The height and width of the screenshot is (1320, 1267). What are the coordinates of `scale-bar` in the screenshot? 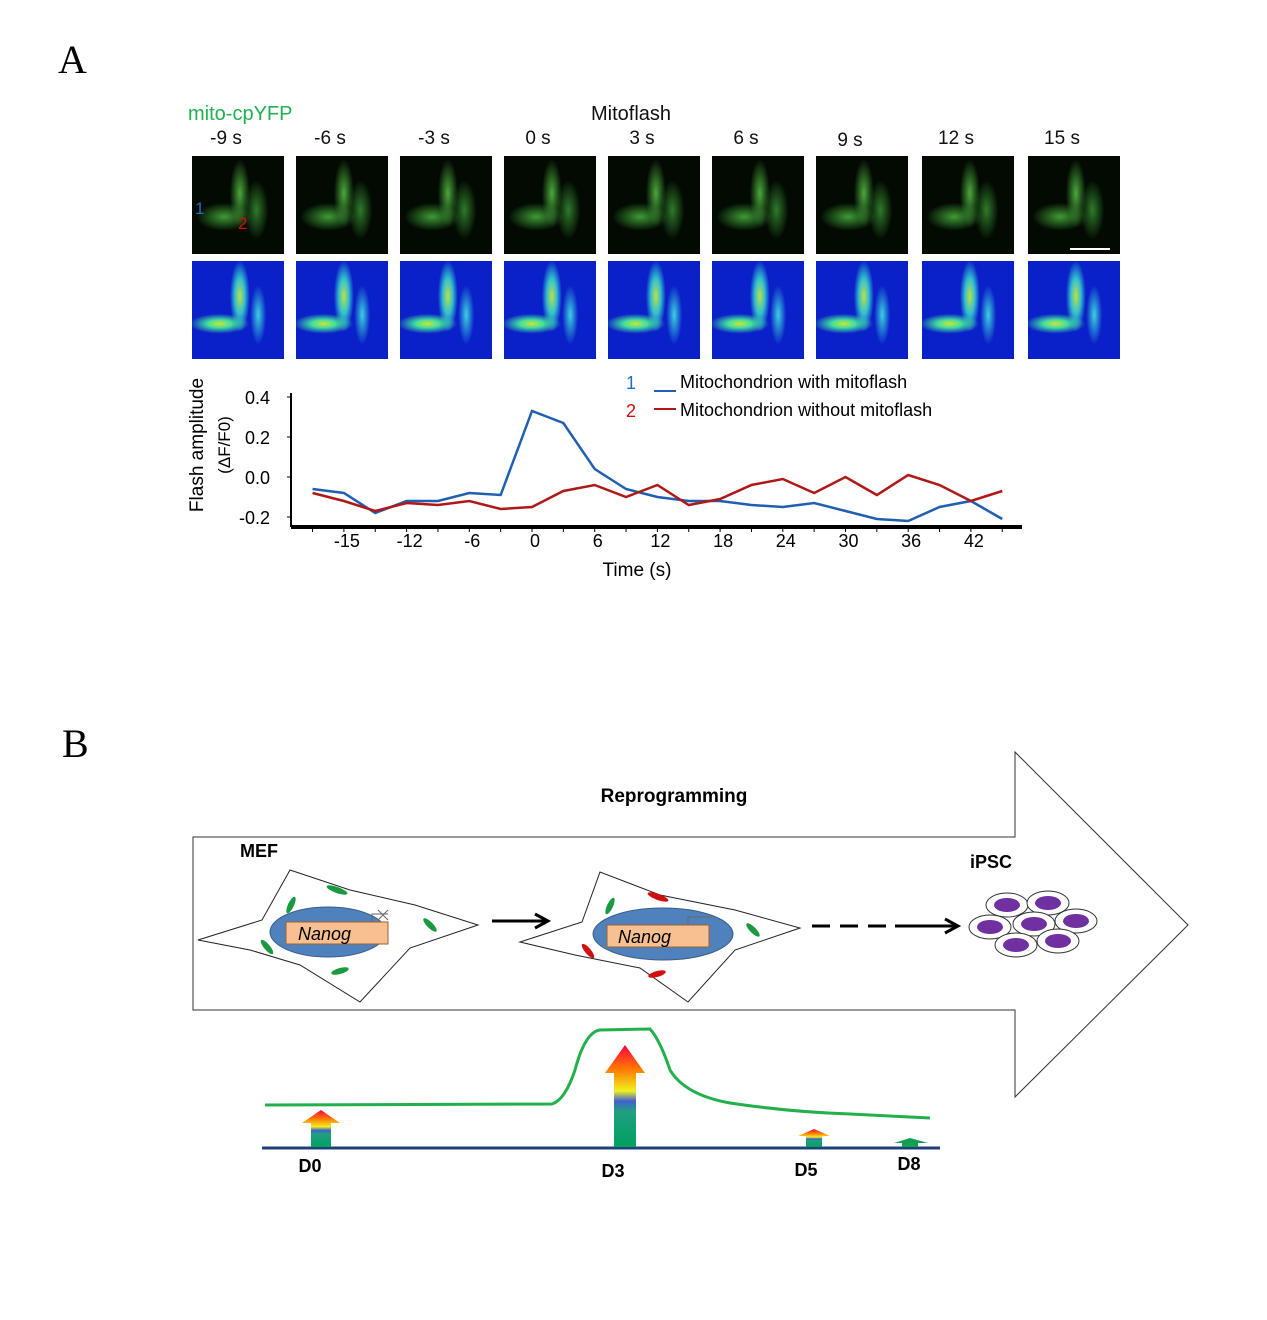 It's located at (1090, 249).